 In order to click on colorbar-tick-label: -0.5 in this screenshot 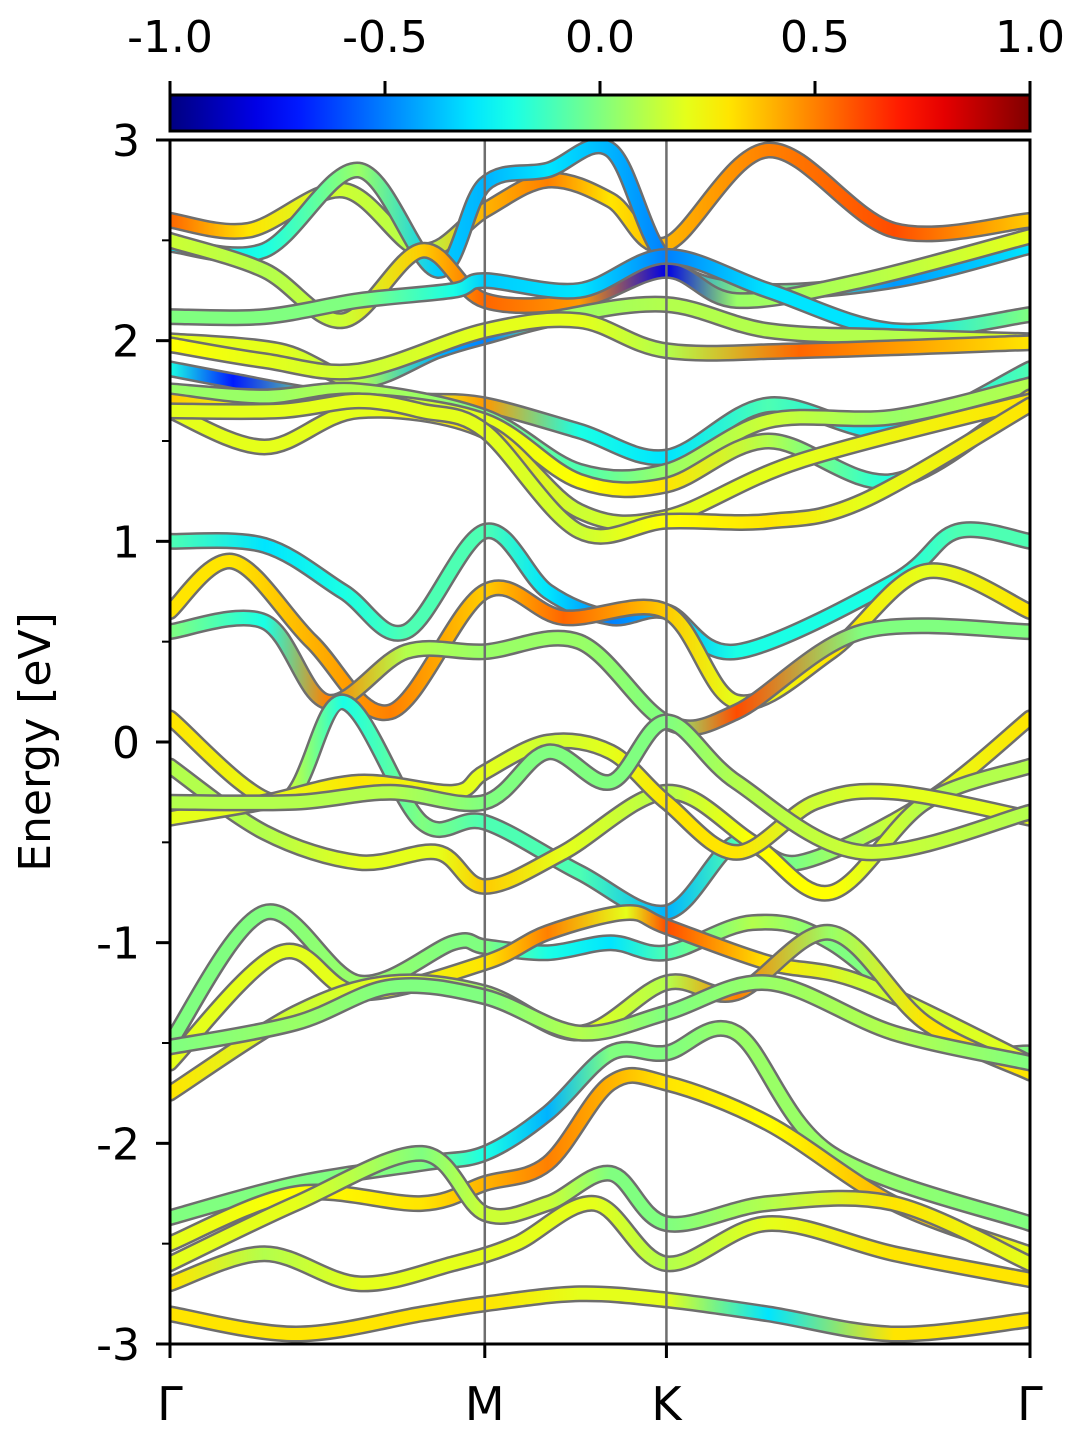, I will do `click(385, 37)`.